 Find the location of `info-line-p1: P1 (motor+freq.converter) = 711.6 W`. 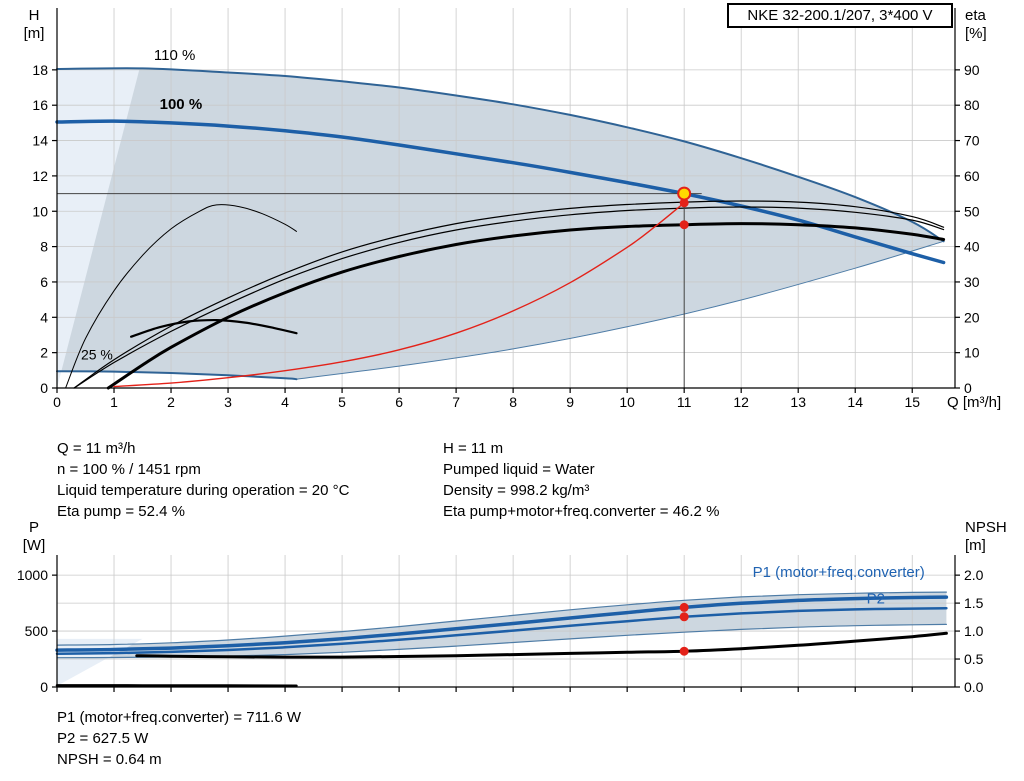

info-line-p1: P1 (motor+freq.converter) = 711.6 W is located at coordinates (179, 717).